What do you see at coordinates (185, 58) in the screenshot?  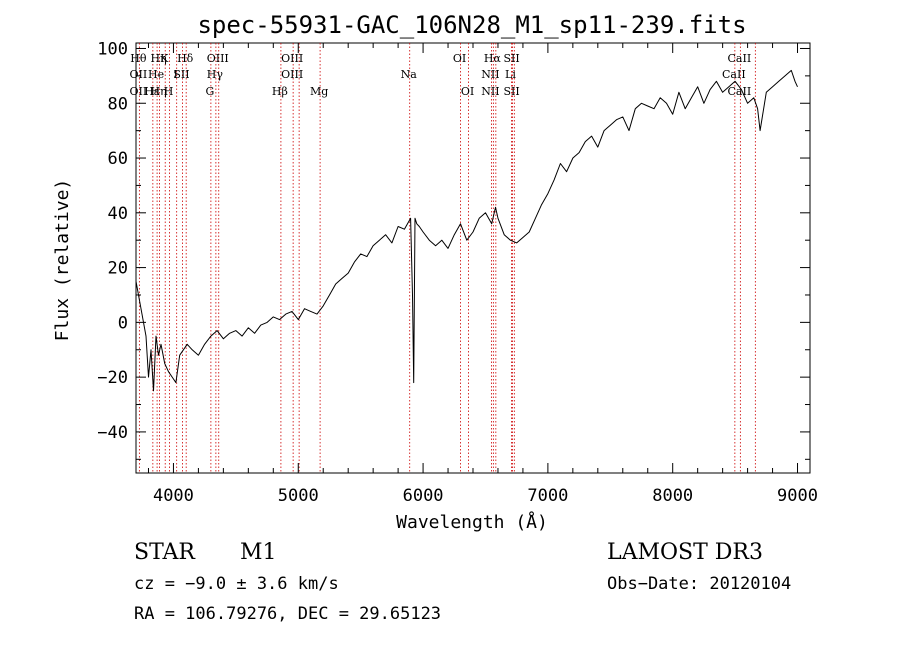 I see `line-marker-label: Hδ` at bounding box center [185, 58].